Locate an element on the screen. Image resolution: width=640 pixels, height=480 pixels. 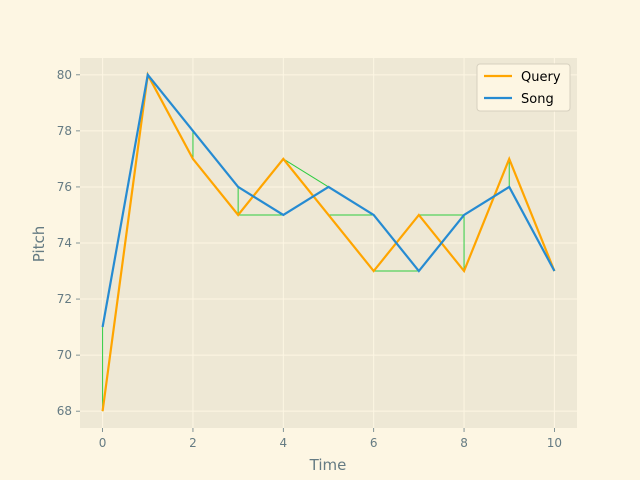
y-tick-label: 76 is located at coordinates (64, 187).